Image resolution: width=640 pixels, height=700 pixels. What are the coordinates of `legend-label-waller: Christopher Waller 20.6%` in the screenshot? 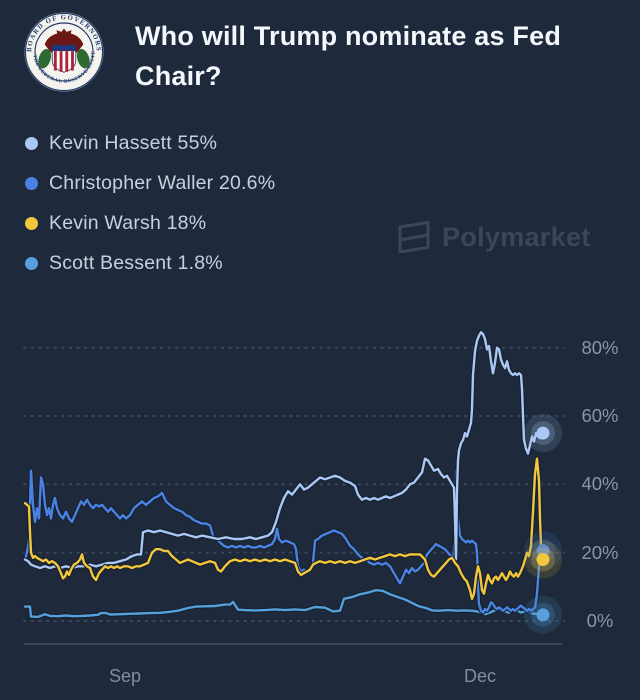 It's located at (162, 182).